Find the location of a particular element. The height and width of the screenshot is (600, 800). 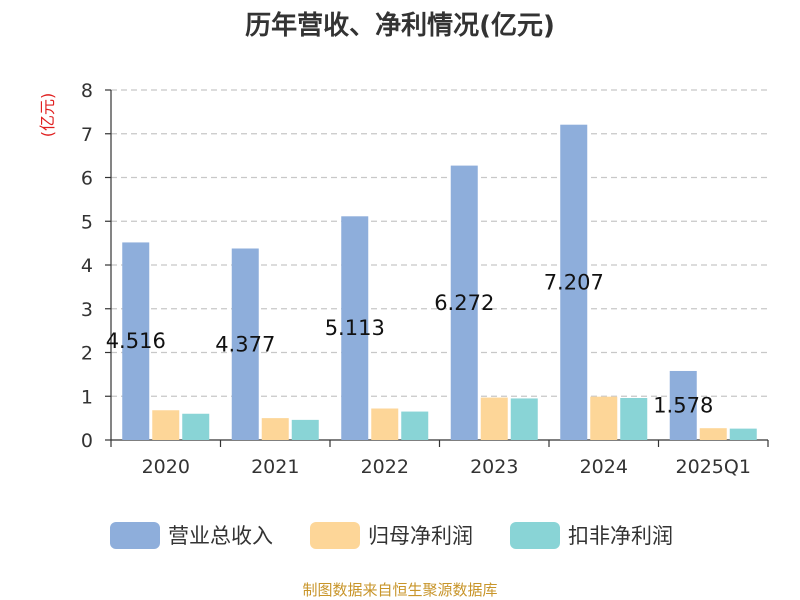

y-tick-label: 1 is located at coordinates (87, 397).